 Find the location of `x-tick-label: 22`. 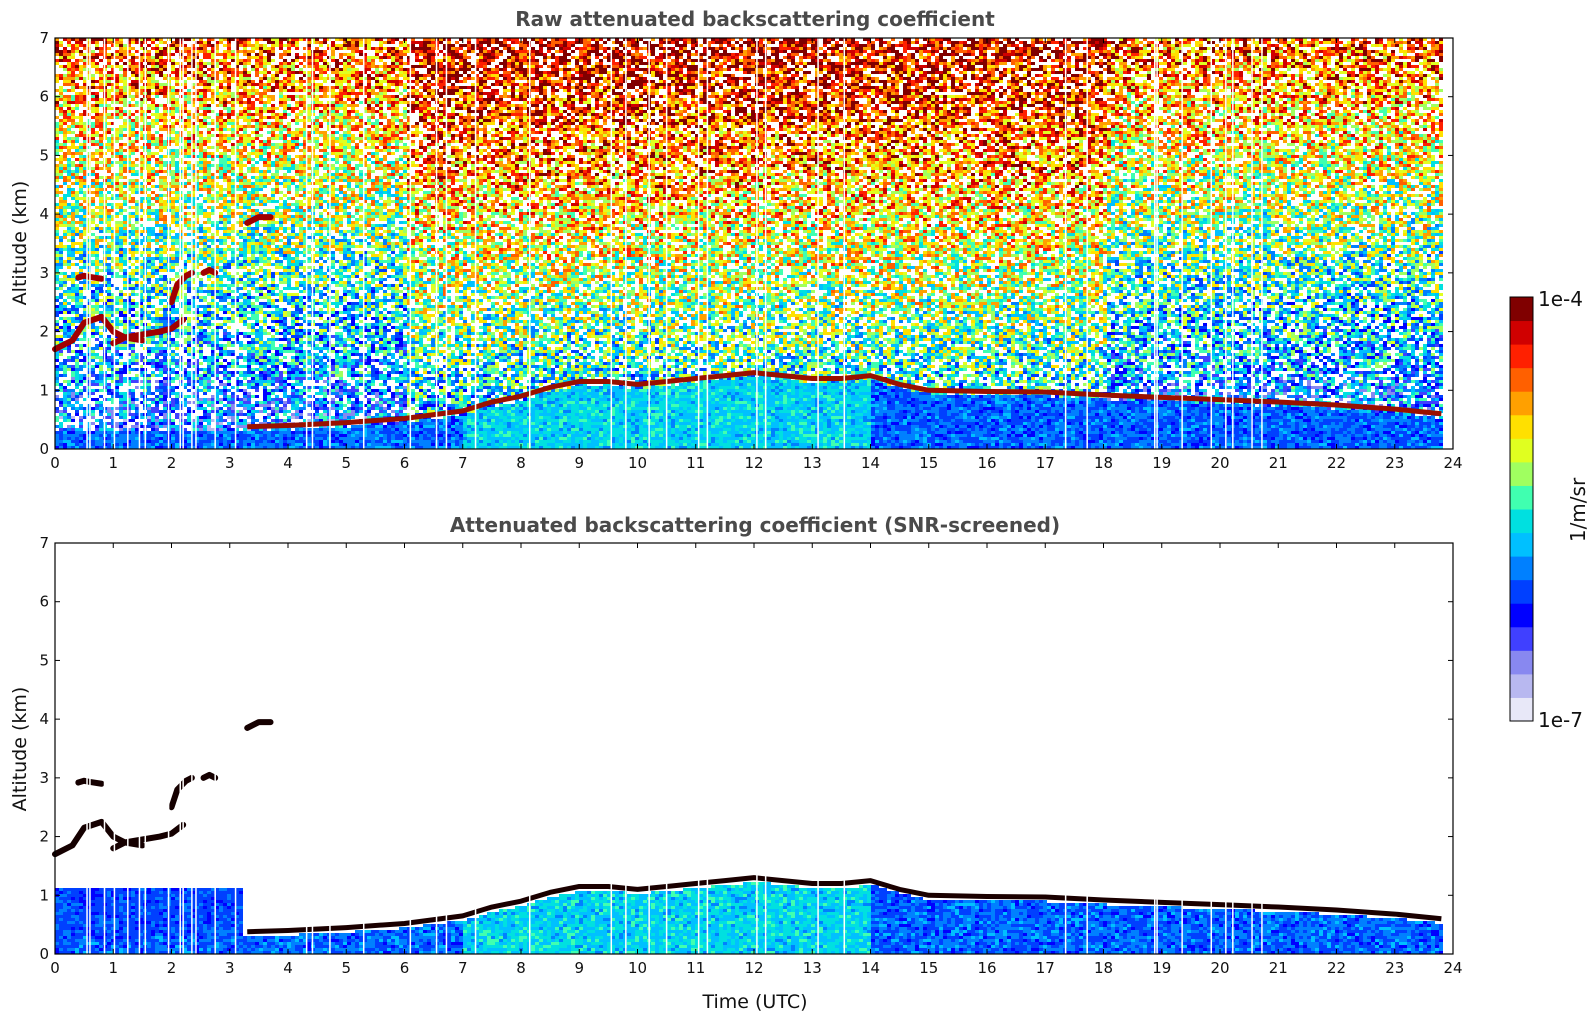

x-tick-label: 22 is located at coordinates (1336, 968).